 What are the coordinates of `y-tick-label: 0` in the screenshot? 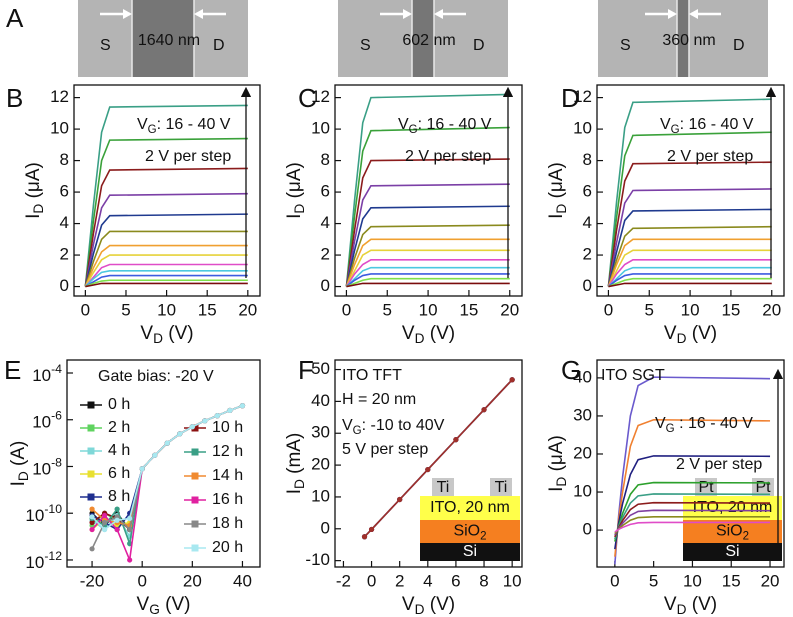 It's located at (587, 285).